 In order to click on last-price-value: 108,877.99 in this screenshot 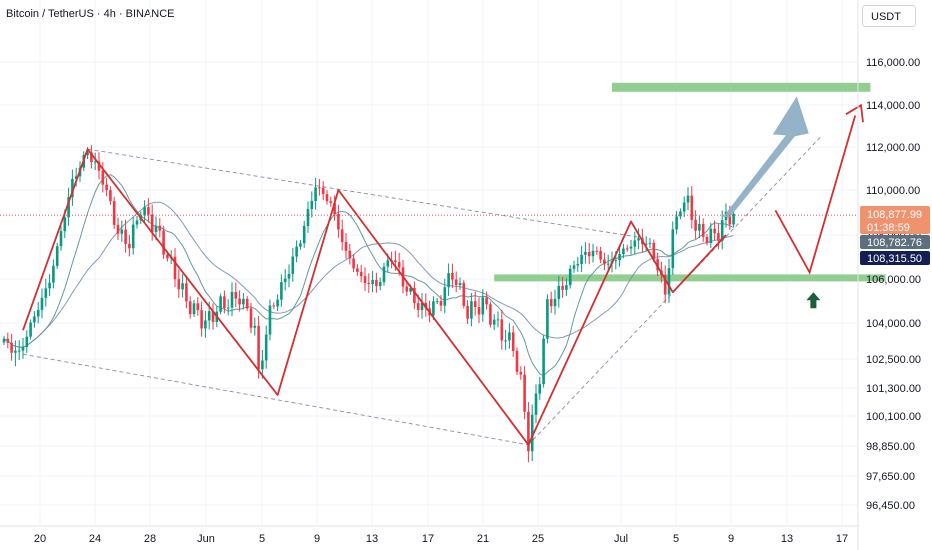, I will do `click(894, 215)`.